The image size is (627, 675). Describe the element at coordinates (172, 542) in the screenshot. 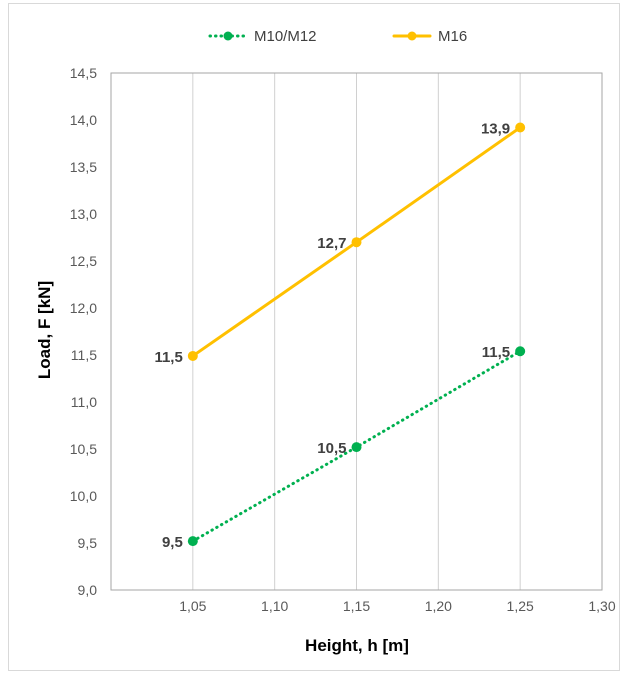

I see `data-label: 9,5` at that location.